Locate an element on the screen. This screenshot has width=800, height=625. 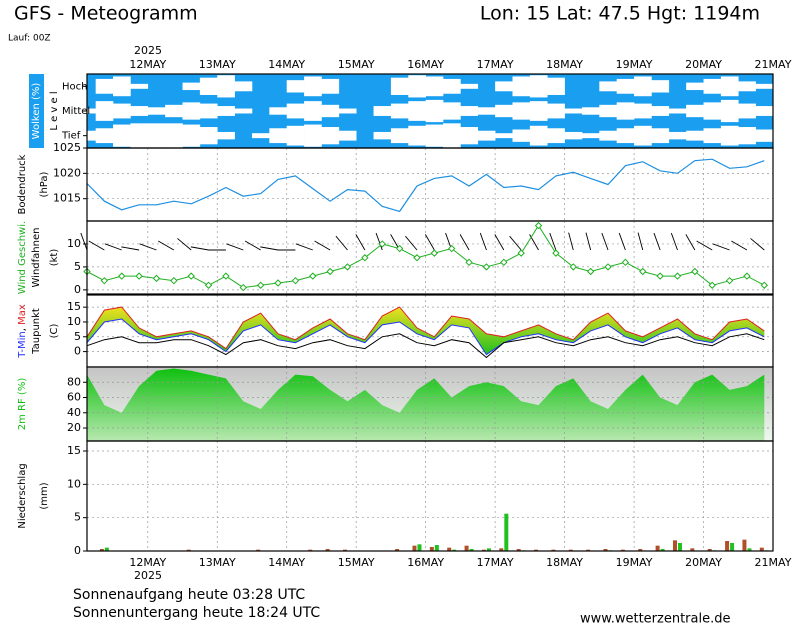
x-tick-label-top: 15MAY is located at coordinates (356, 64).